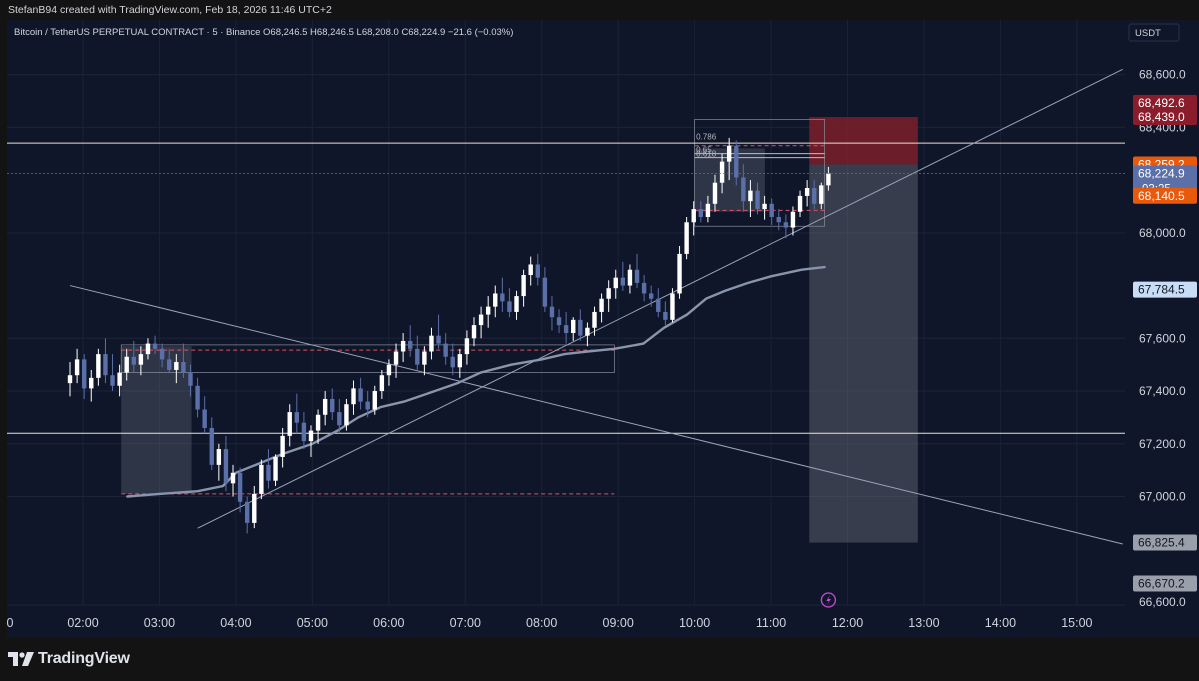 The height and width of the screenshot is (681, 1199). Describe the element at coordinates (863, 353) in the screenshot. I see `take-profit-zone` at that location.